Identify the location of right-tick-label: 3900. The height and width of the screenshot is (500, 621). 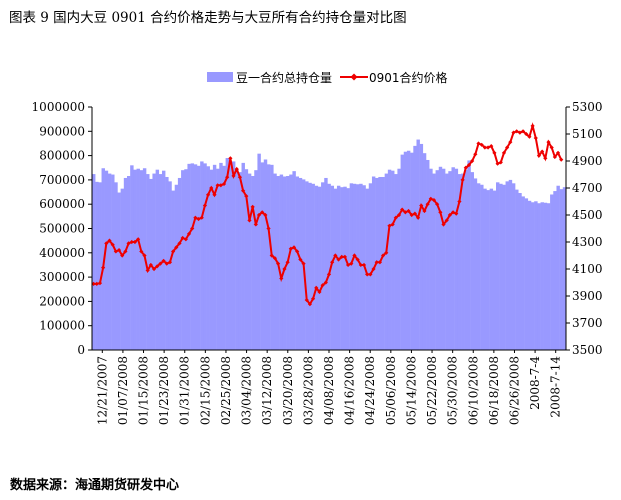
(587, 296).